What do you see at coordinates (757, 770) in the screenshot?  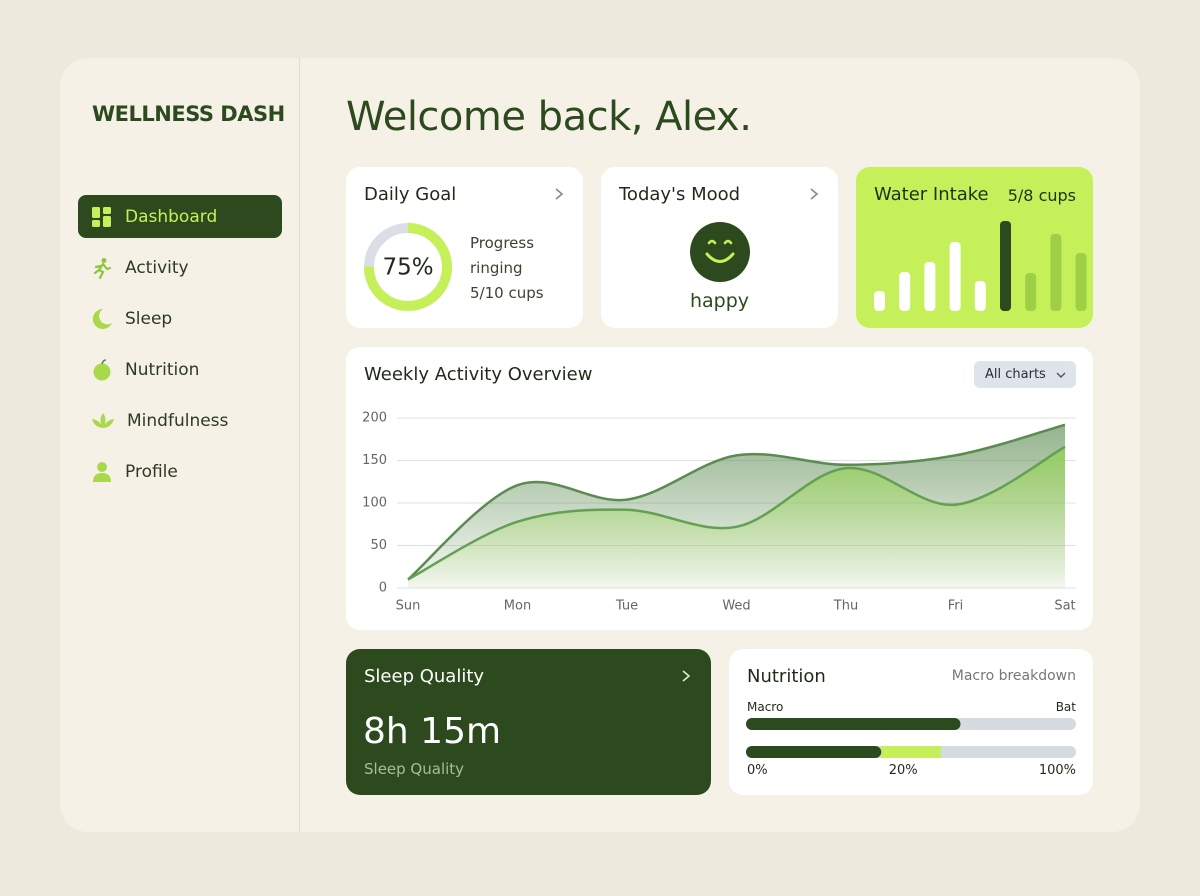 I see `scale-label: 0%` at bounding box center [757, 770].